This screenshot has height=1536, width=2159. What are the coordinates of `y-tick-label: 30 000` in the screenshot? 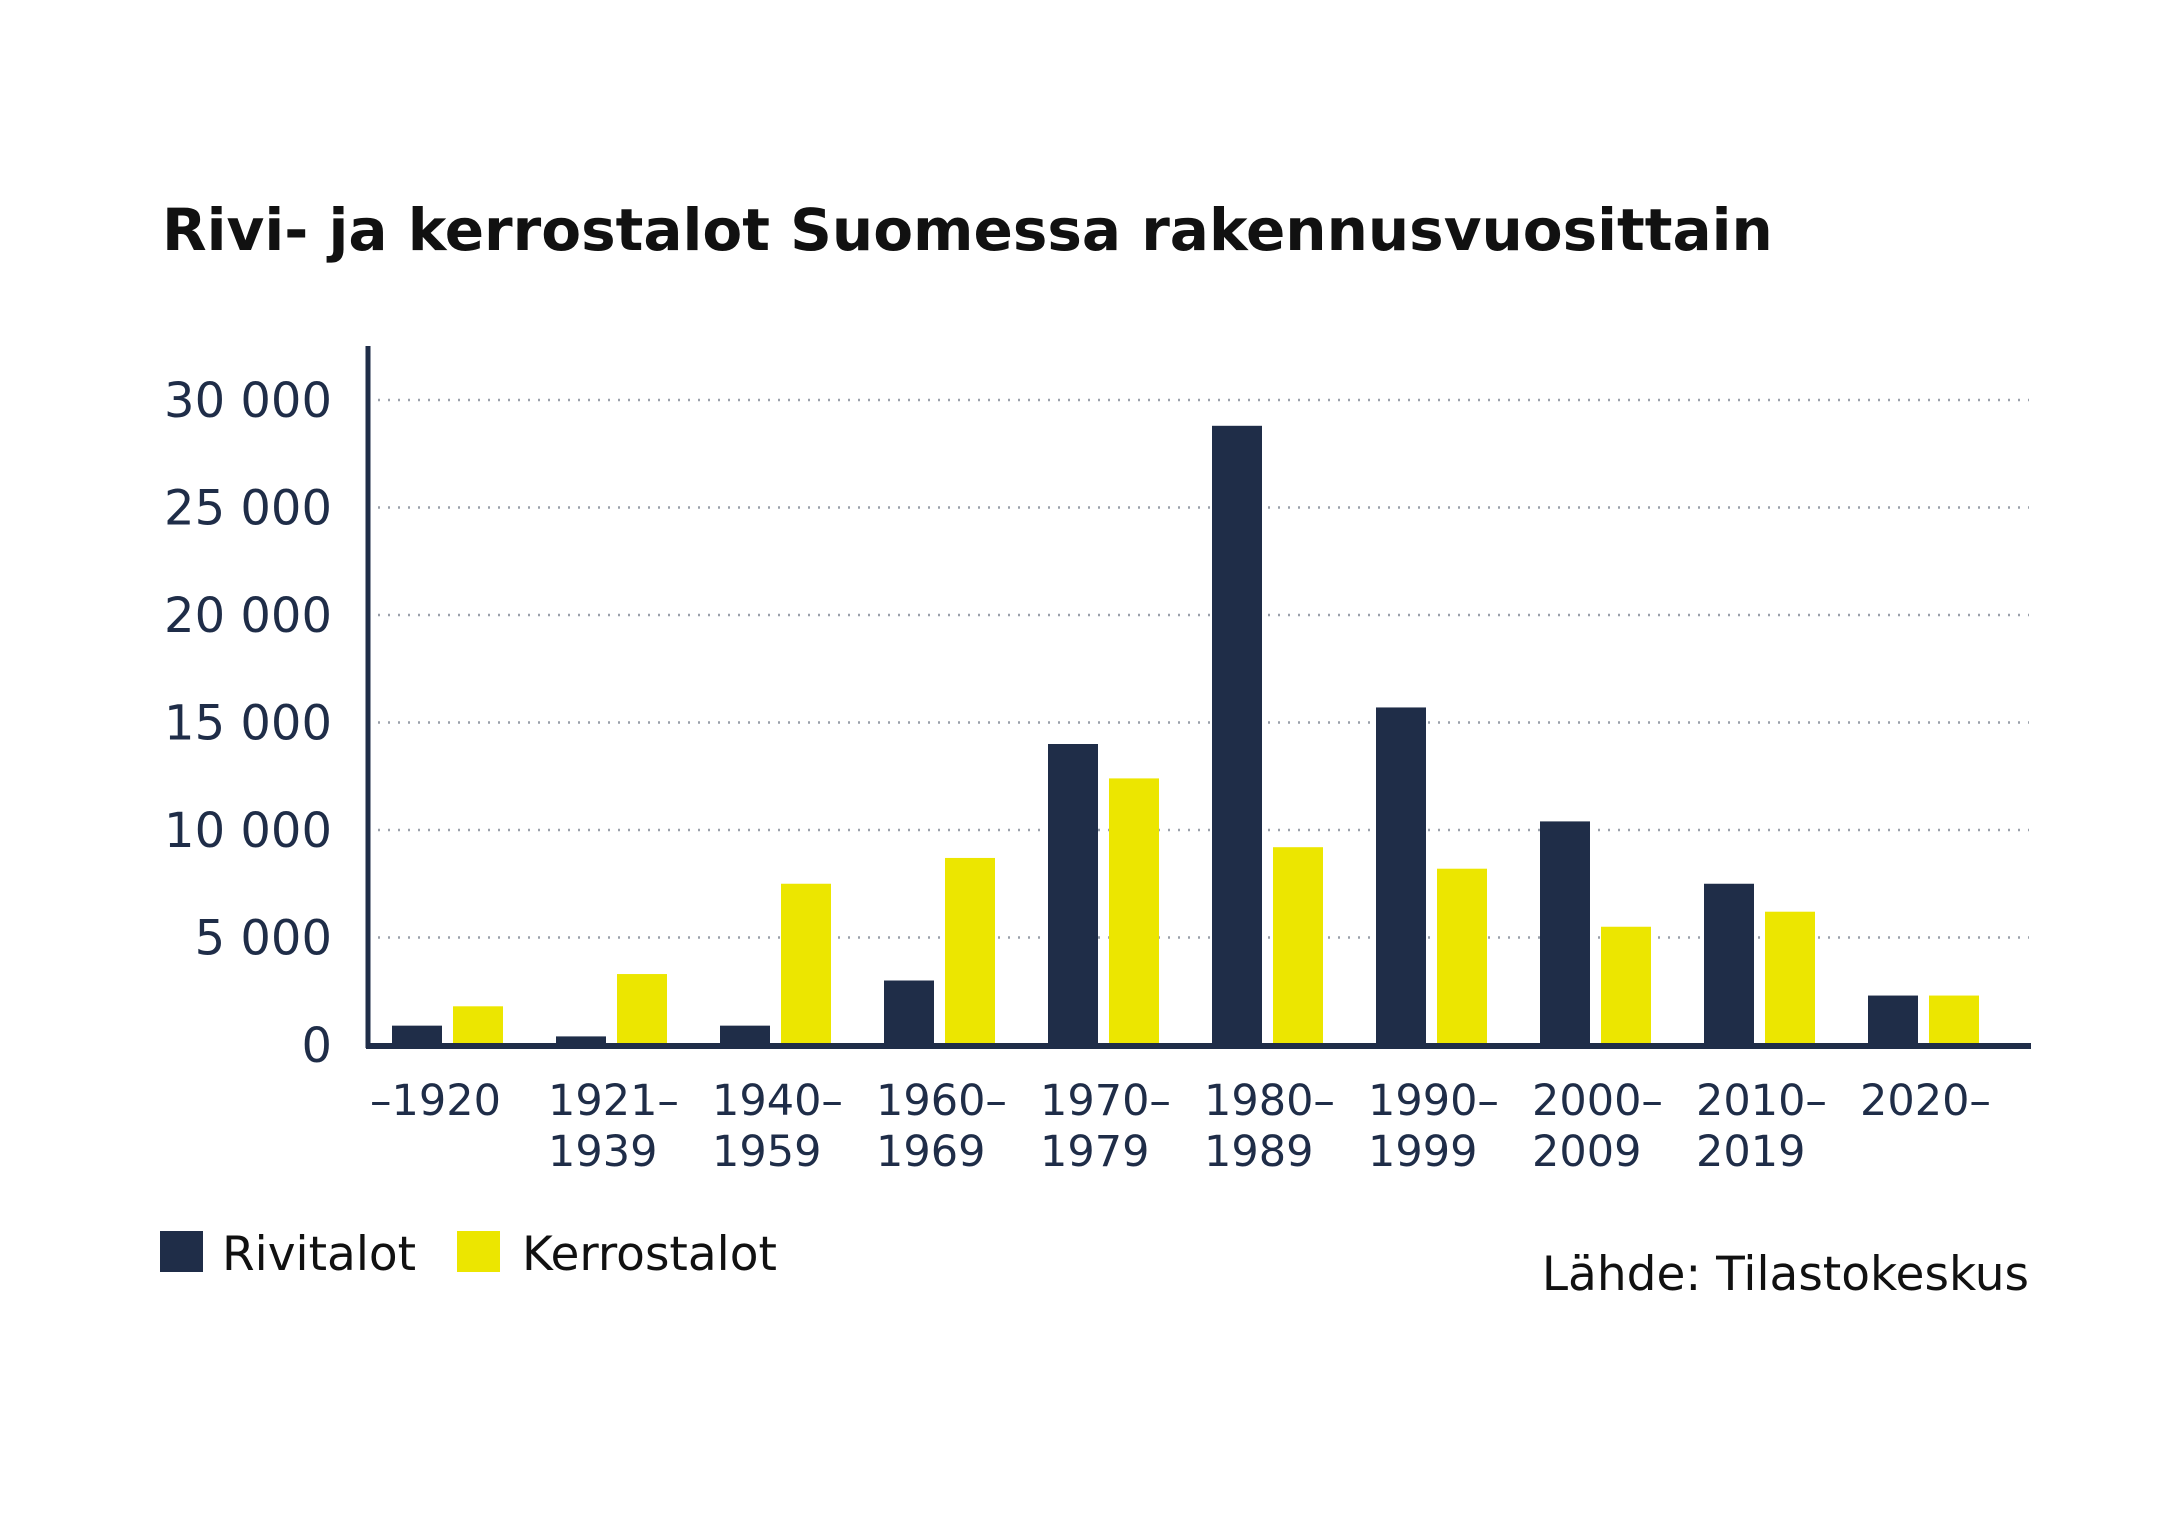 It's located at (248, 401).